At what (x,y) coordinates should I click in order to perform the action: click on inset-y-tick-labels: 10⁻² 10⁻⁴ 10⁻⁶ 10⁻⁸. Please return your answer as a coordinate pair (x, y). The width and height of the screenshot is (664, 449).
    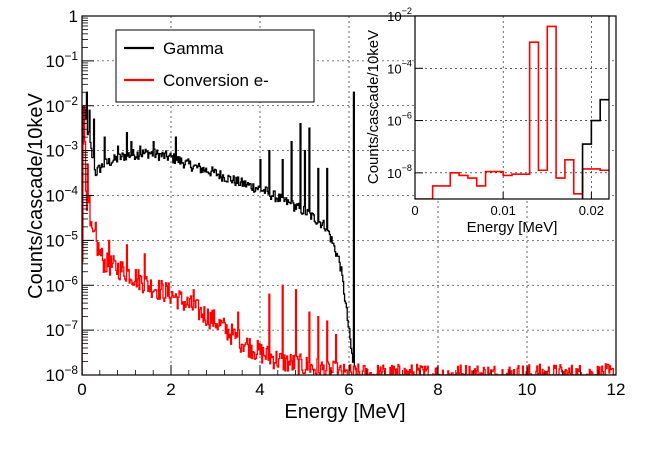
    Looking at the image, I should click on (399, 93).